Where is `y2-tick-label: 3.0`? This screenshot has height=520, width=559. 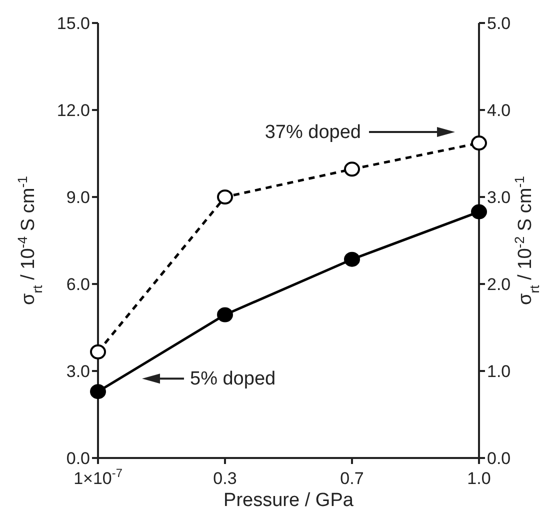 y2-tick-label: 3.0 is located at coordinates (499, 198).